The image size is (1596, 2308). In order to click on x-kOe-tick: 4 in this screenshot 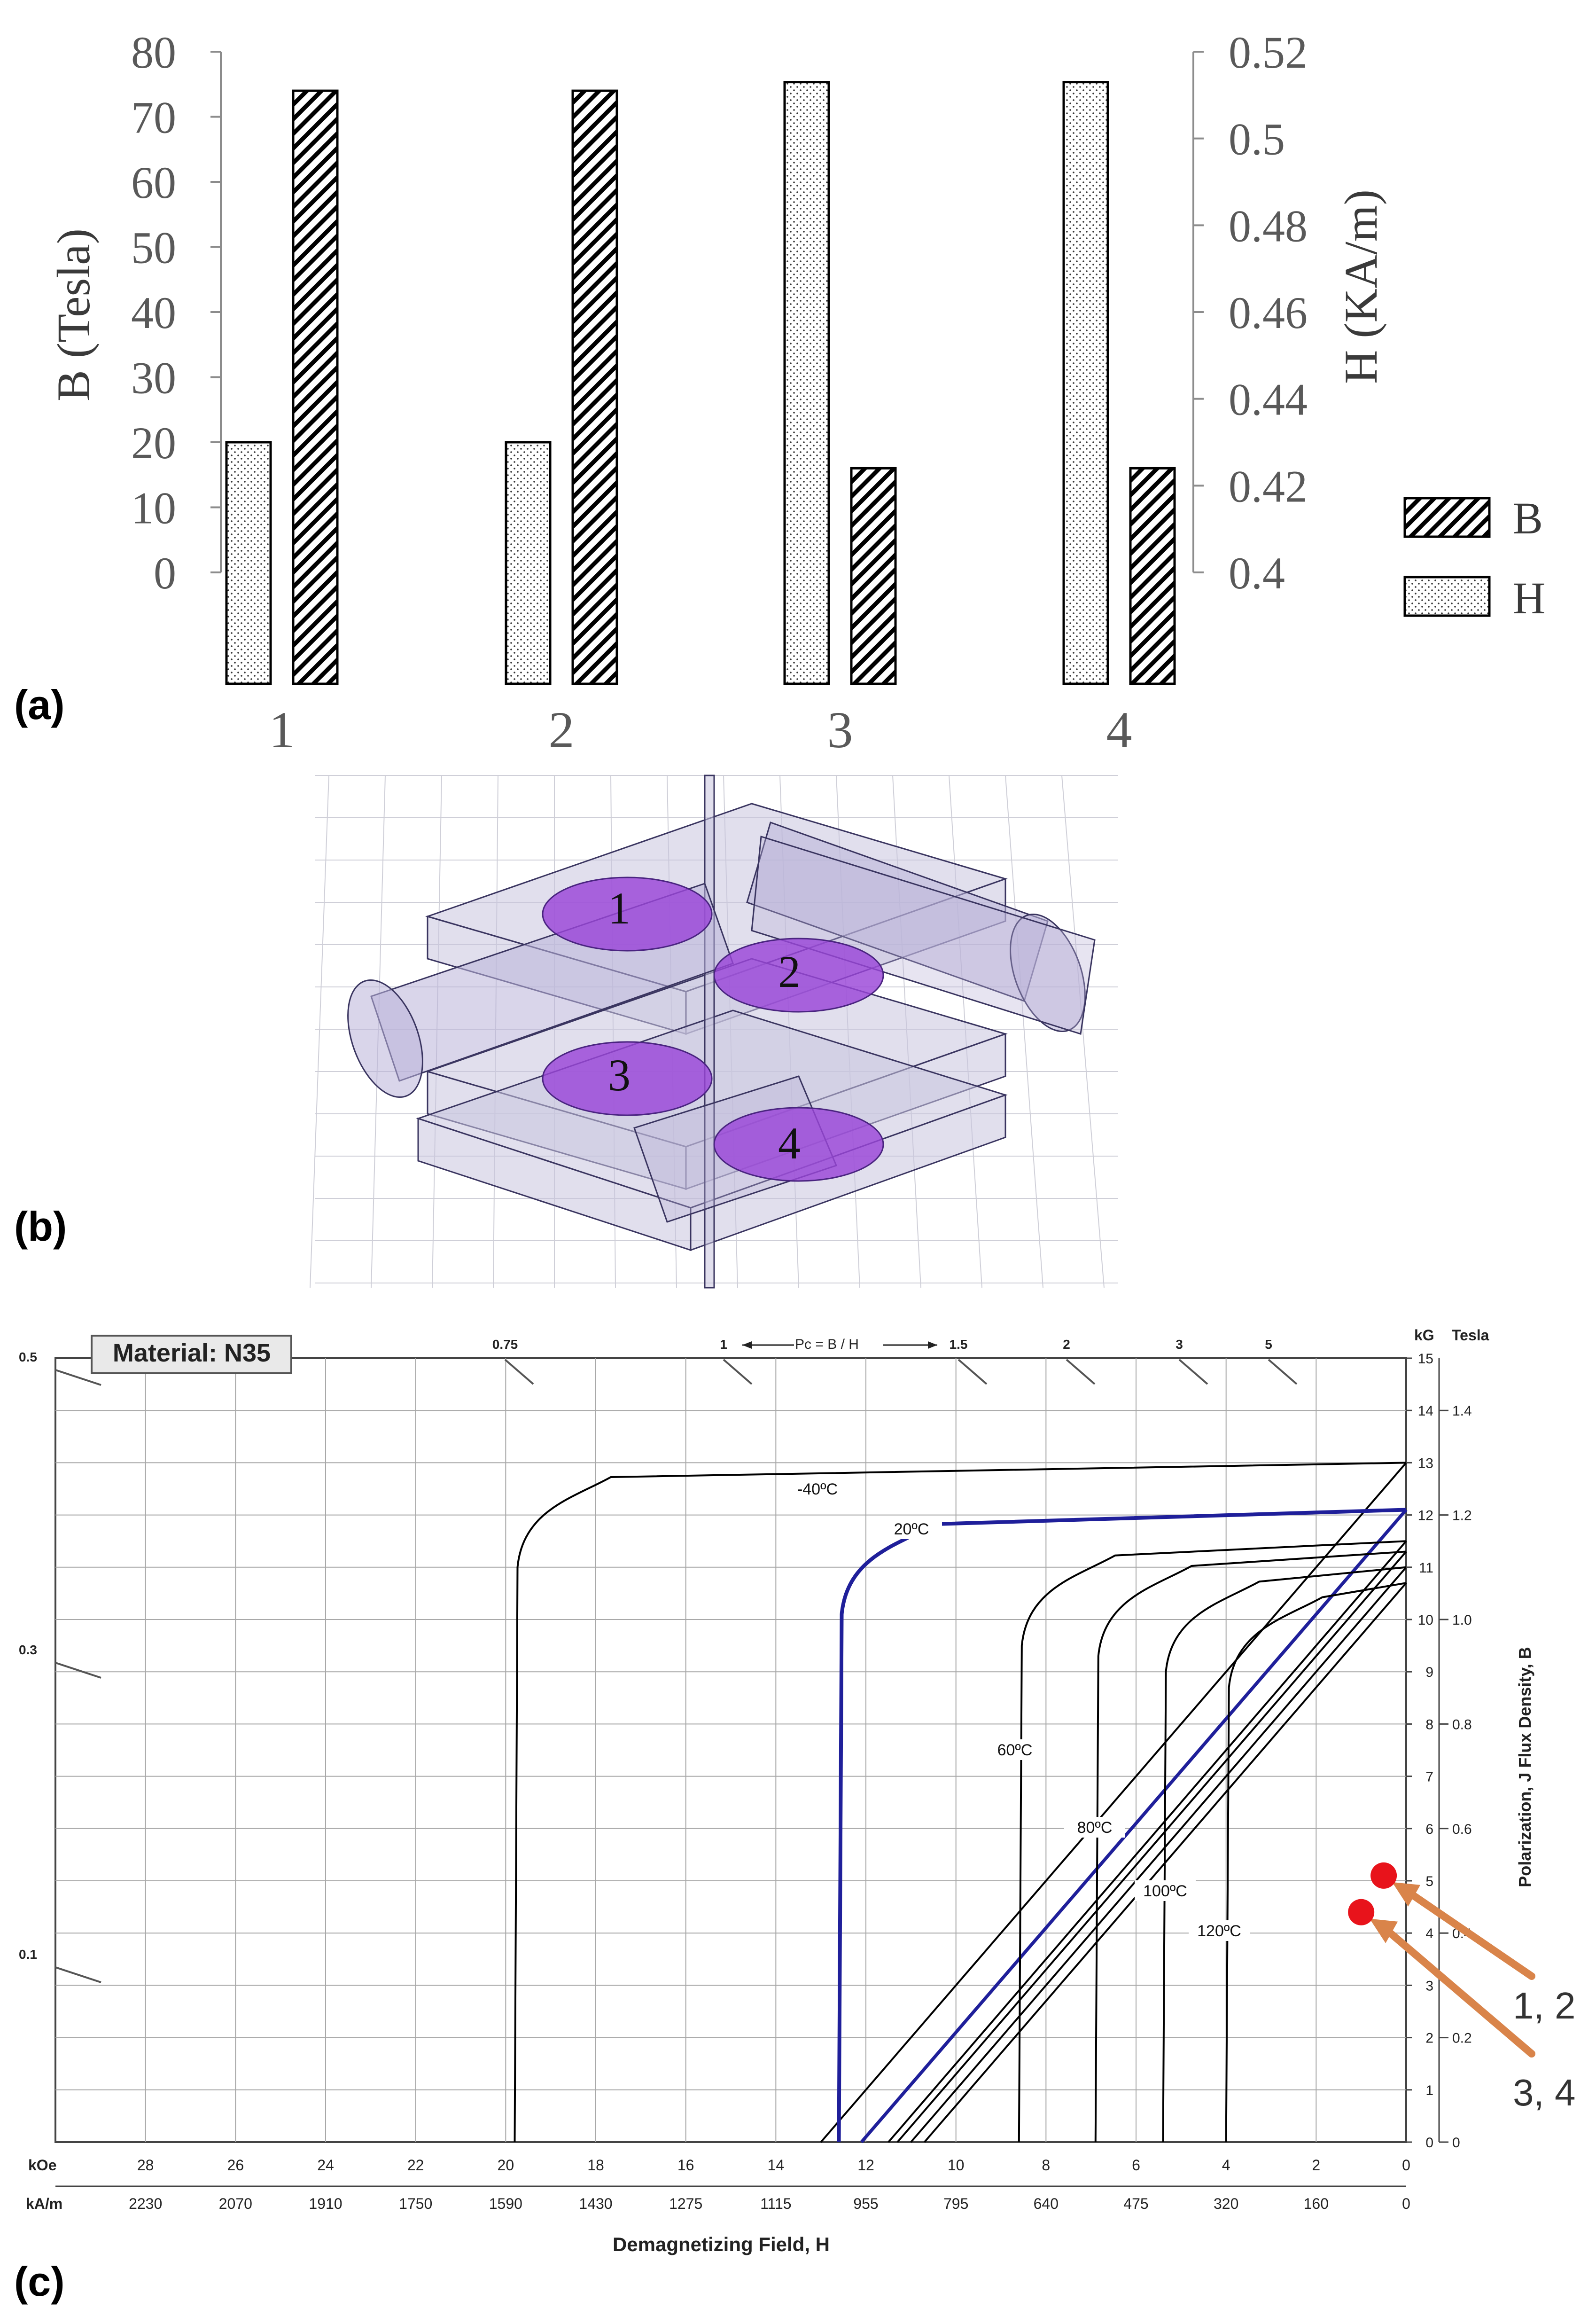, I will do `click(1226, 2165)`.